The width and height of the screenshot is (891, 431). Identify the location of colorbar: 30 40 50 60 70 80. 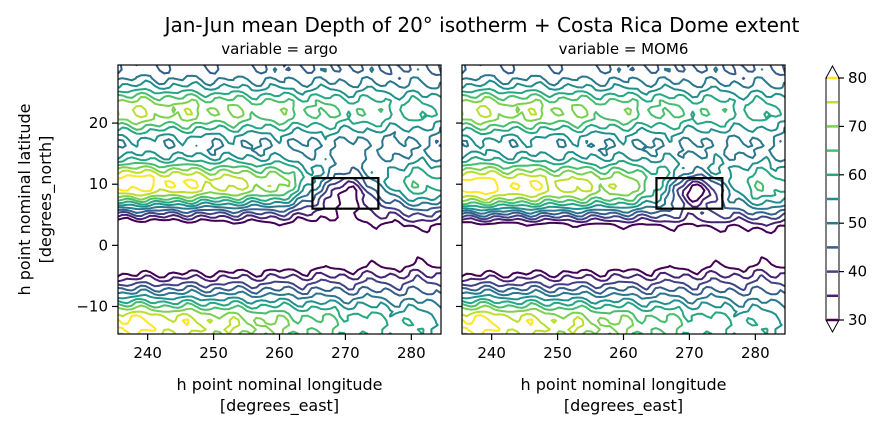
(846, 199).